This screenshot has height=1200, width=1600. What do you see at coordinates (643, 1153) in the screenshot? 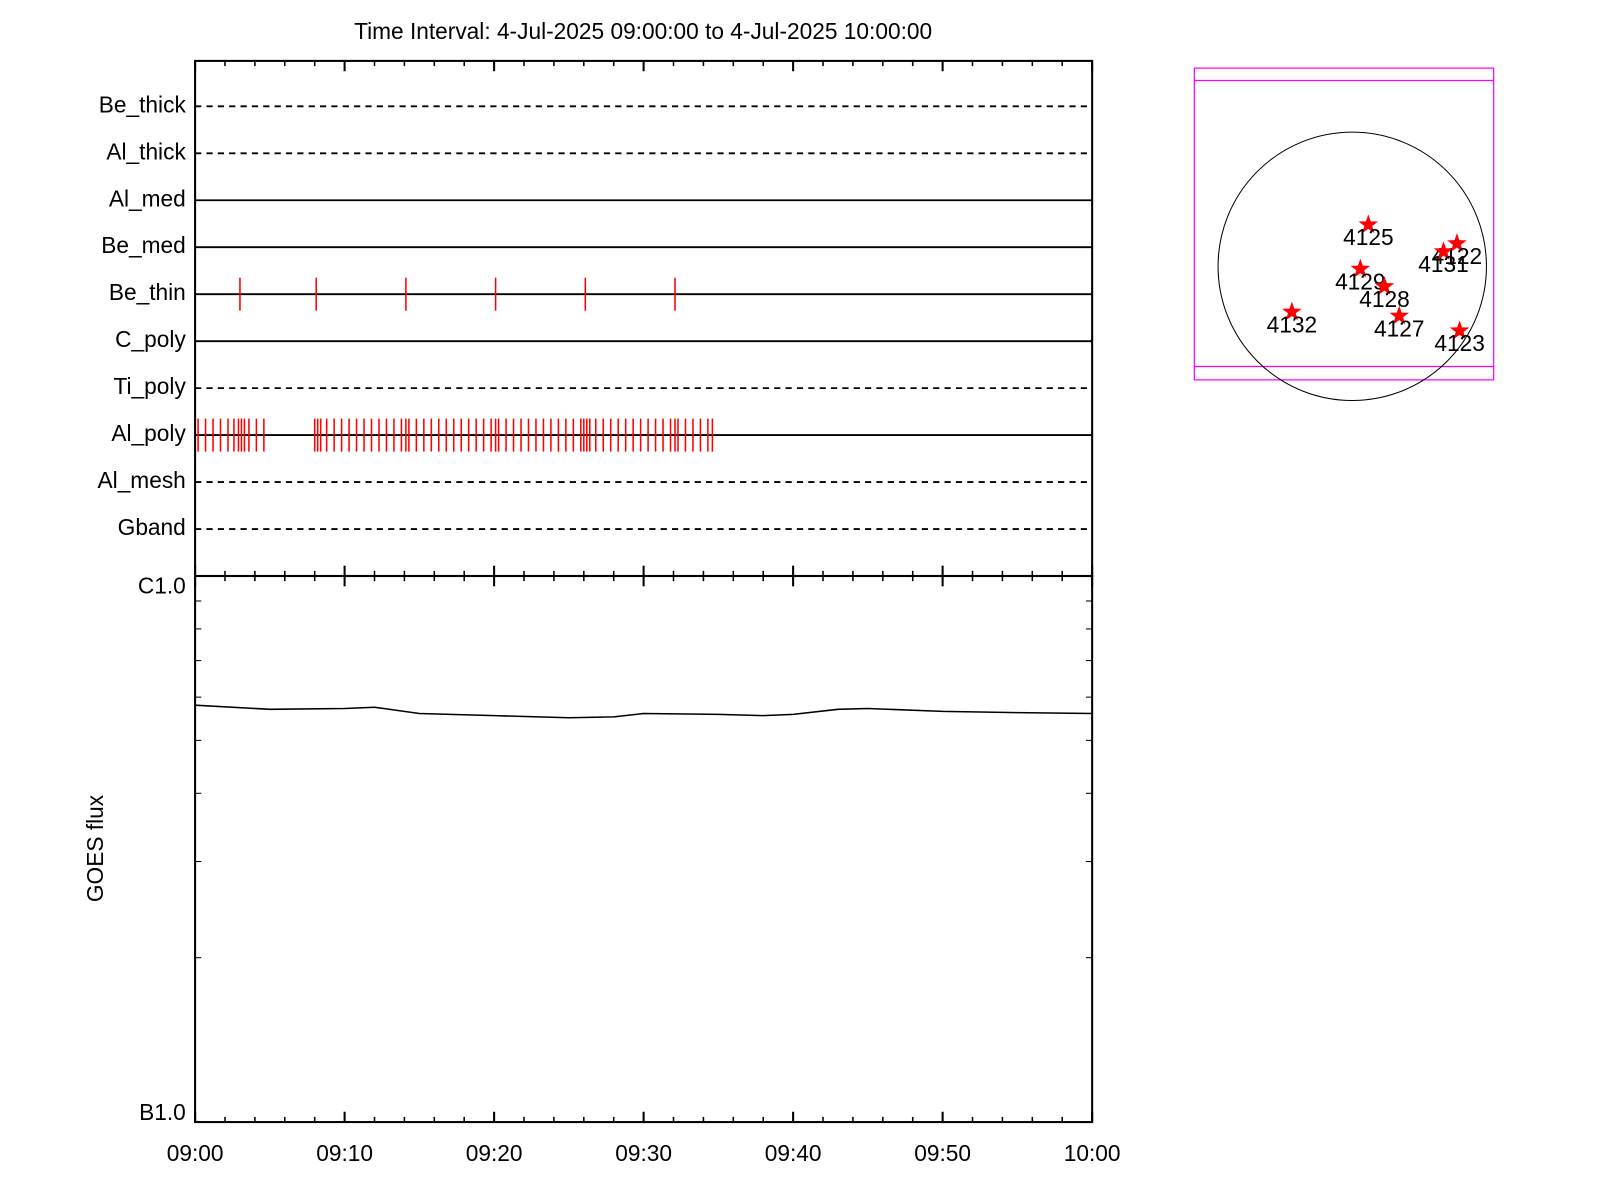
I see `x-tick-label: 09:30` at bounding box center [643, 1153].